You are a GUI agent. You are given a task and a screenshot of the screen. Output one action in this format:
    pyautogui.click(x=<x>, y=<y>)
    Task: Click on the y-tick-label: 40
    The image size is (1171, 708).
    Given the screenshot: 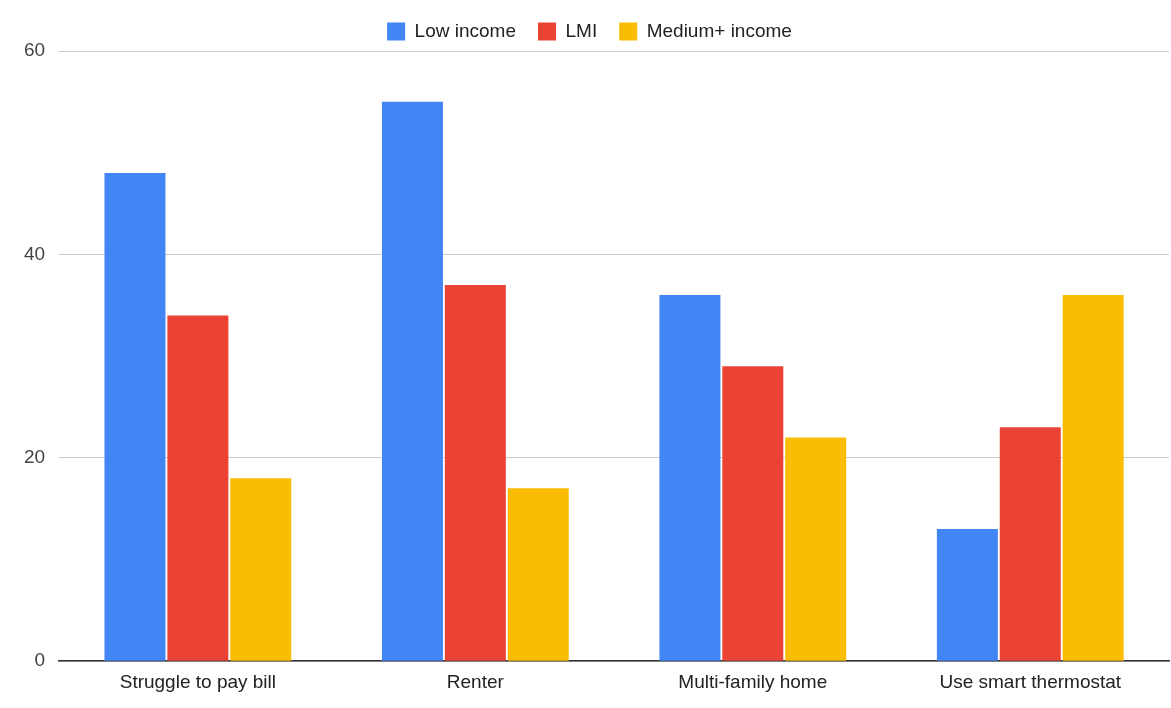 What is the action you would take?
    pyautogui.click(x=34, y=253)
    